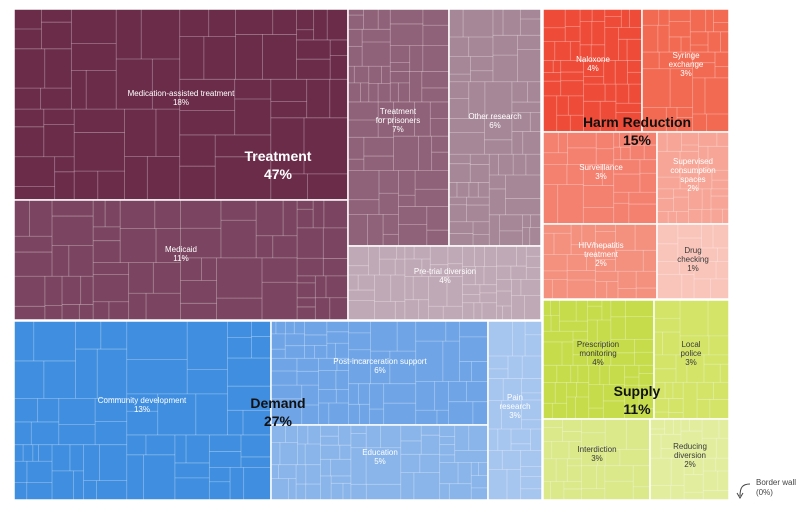 The image size is (811, 513). I want to click on tile-rect-other-research, so click(495, 127).